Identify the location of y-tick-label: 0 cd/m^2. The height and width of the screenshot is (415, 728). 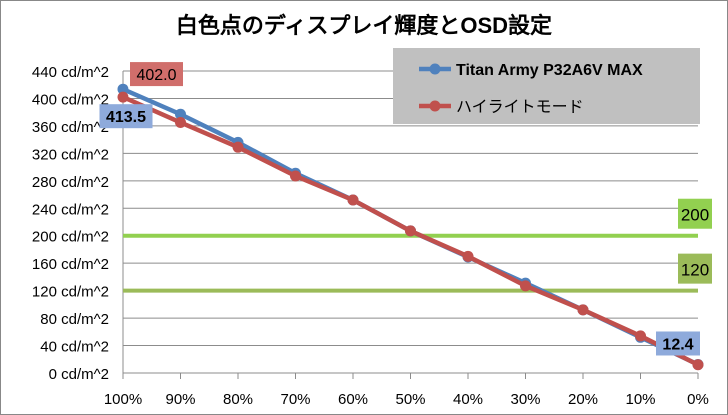
(79, 374).